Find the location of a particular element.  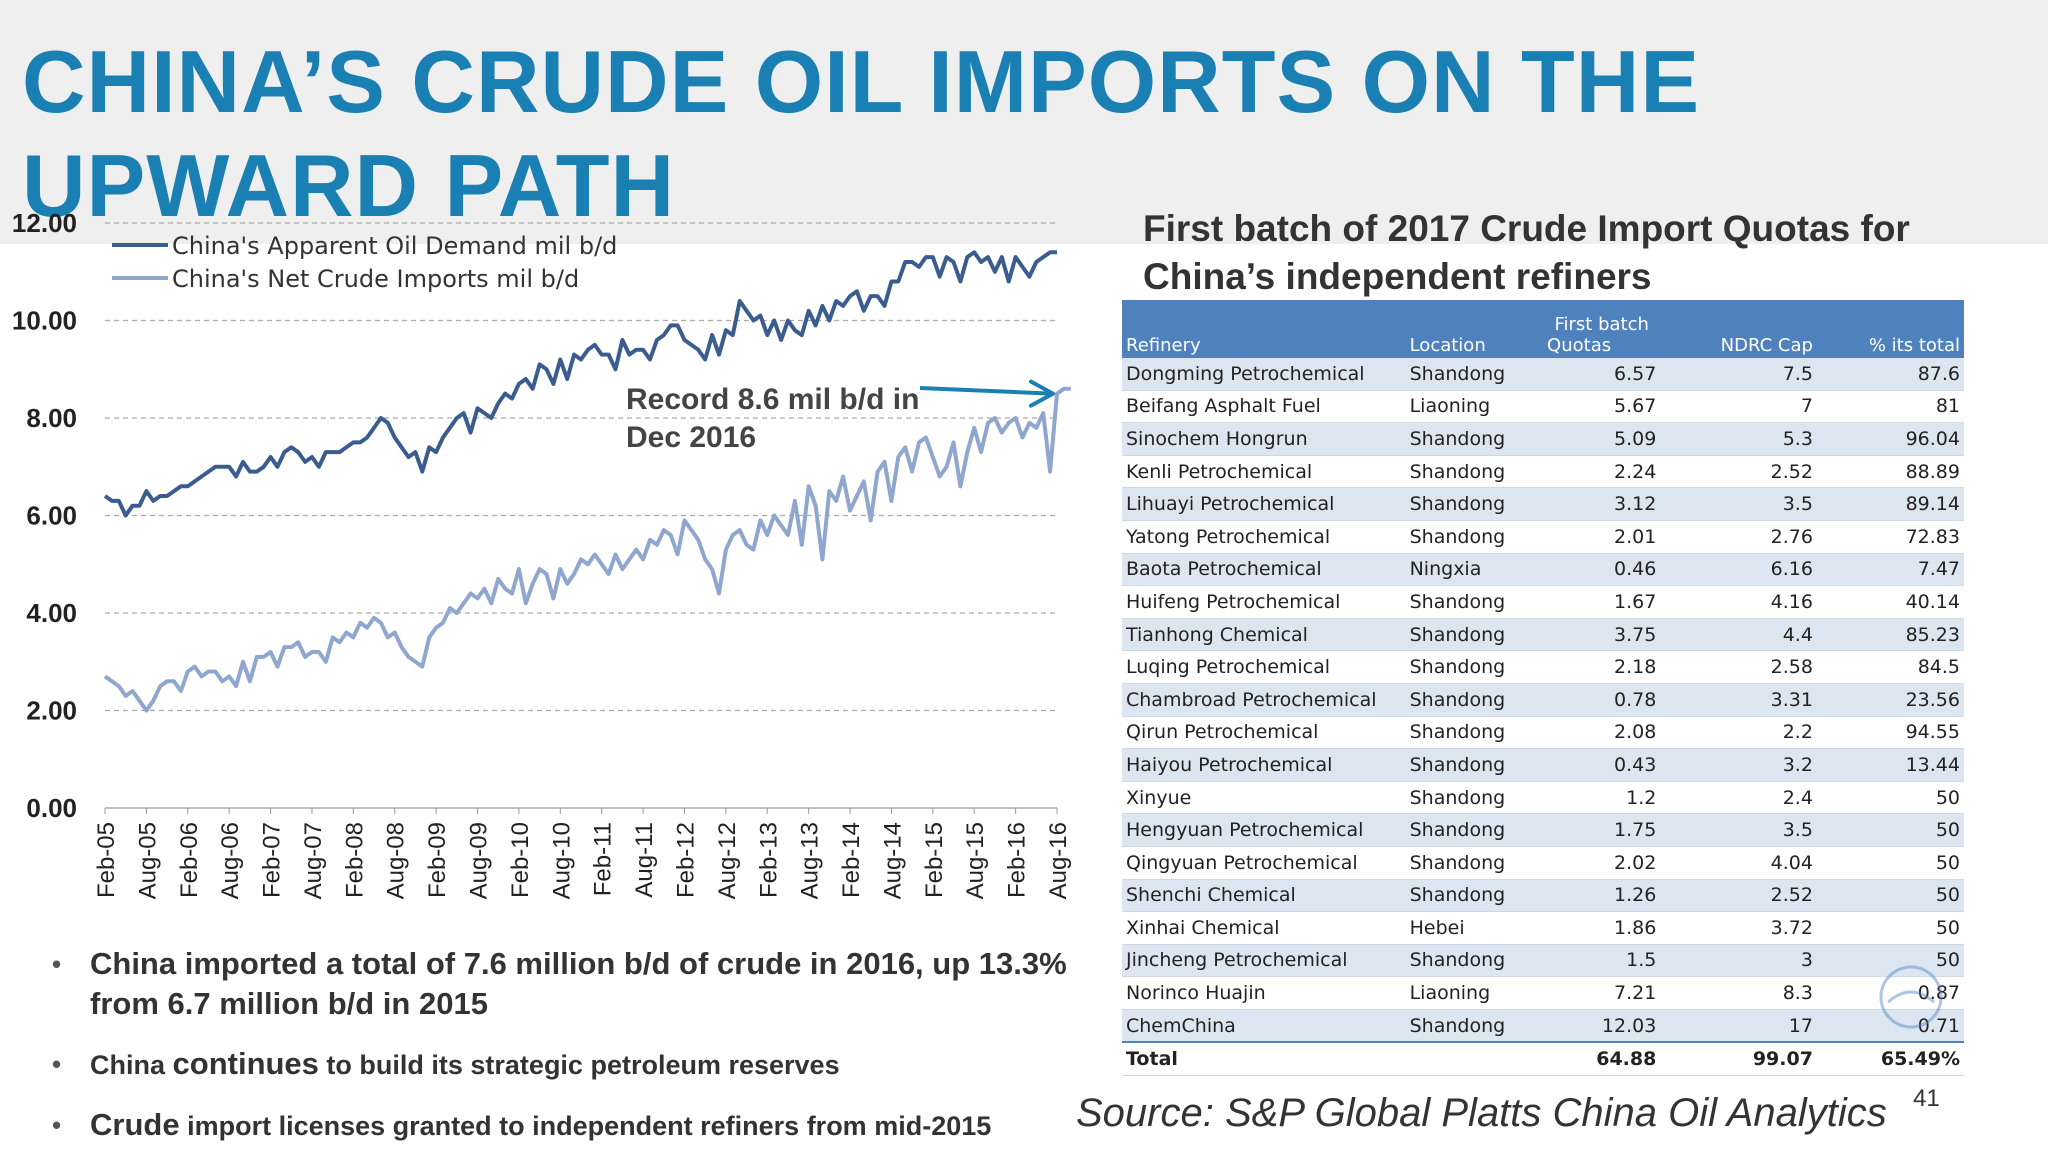

series-line-net-imports is located at coordinates (587, 549).